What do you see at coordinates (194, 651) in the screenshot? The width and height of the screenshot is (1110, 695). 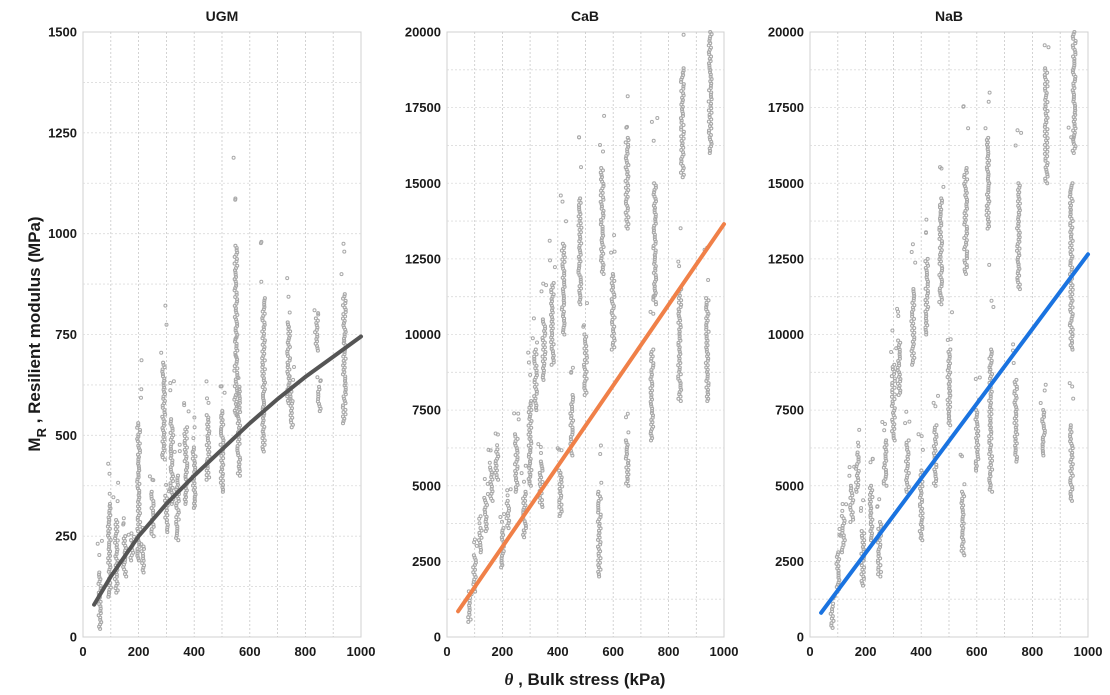 I see `x-tick-label: 400` at bounding box center [194, 651].